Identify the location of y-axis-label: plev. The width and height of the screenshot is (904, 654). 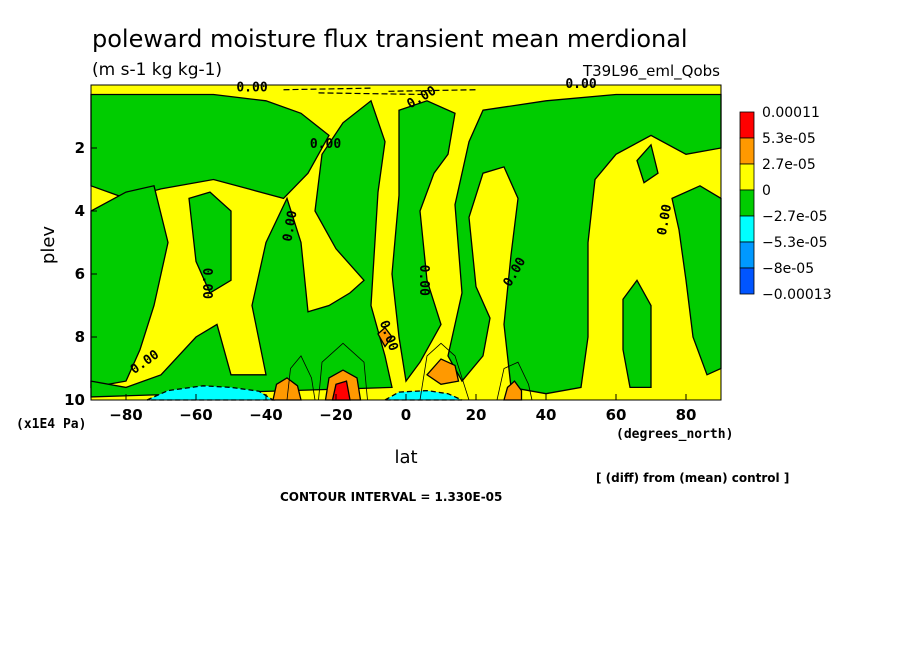
(48, 245).